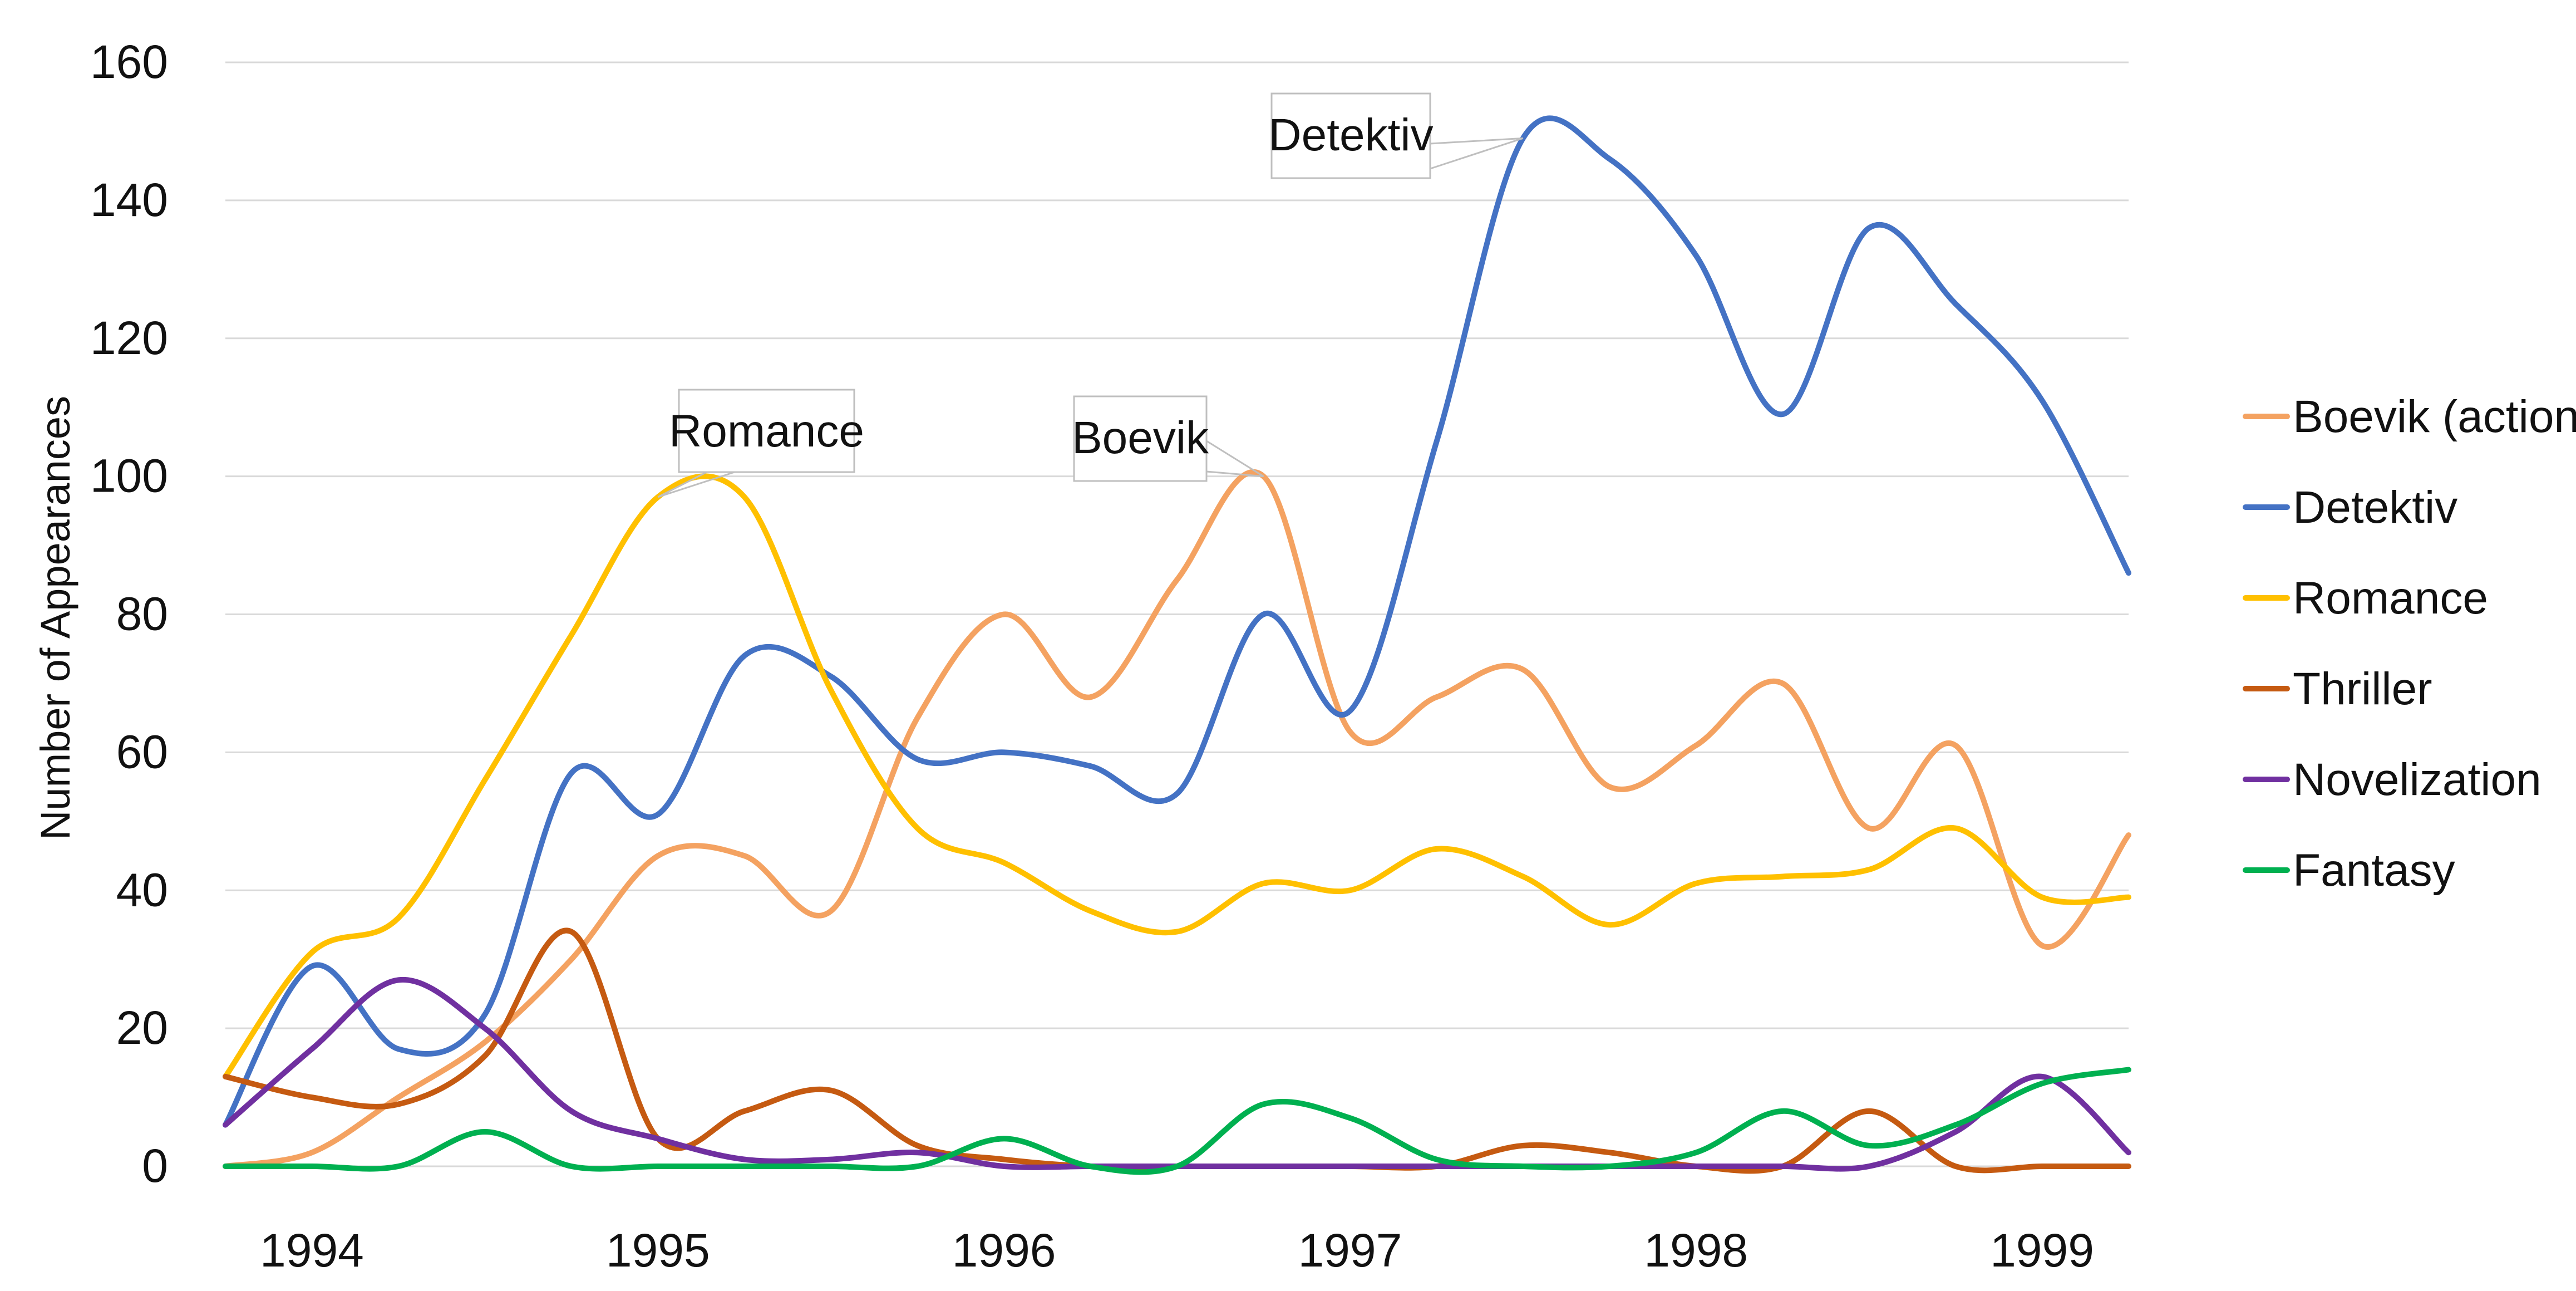 This screenshot has width=2576, height=1291. I want to click on legend-label: Boevik (action), so click(2434, 417).